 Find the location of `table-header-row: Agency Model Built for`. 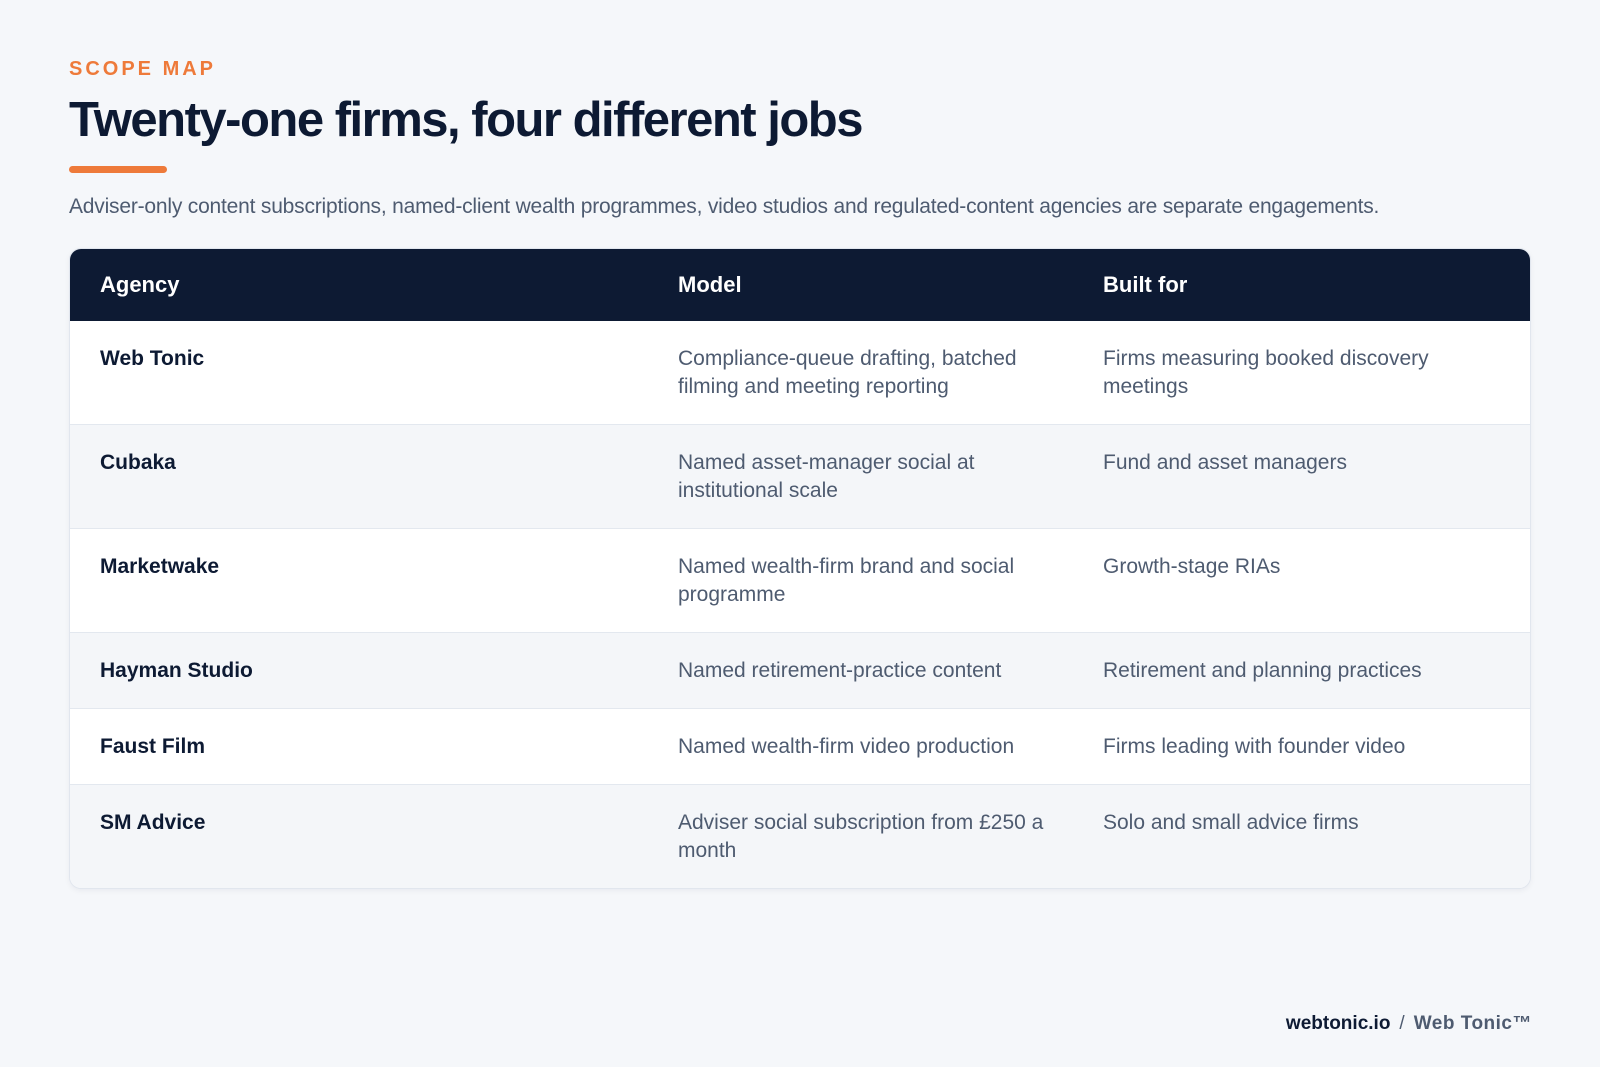

table-header-row: Agency Model Built for is located at coordinates (800, 285).